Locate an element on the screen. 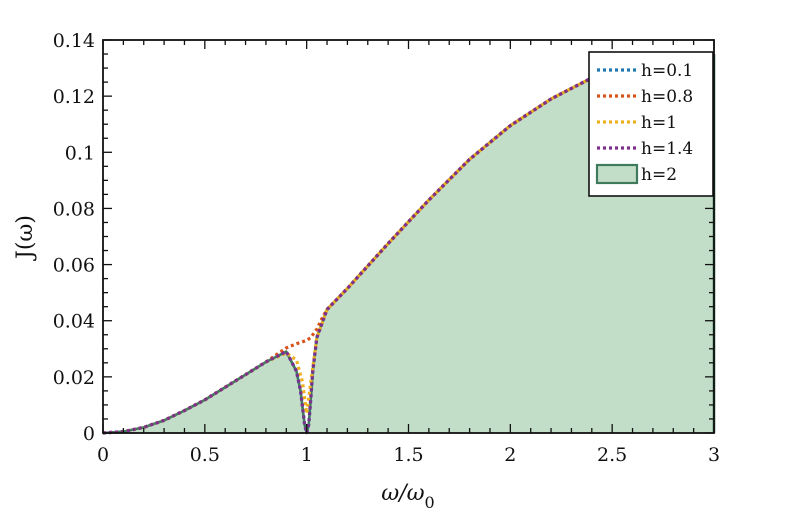  legend-label: h=1.4 is located at coordinates (667, 149).